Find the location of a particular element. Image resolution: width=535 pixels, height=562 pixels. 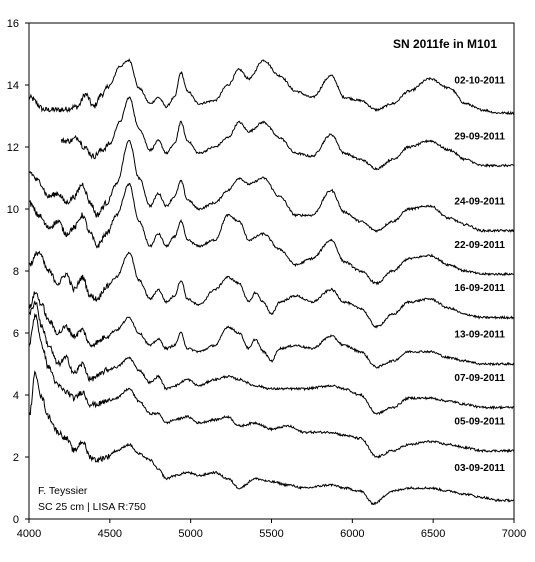

y-tick-label: 2 is located at coordinates (16, 458).